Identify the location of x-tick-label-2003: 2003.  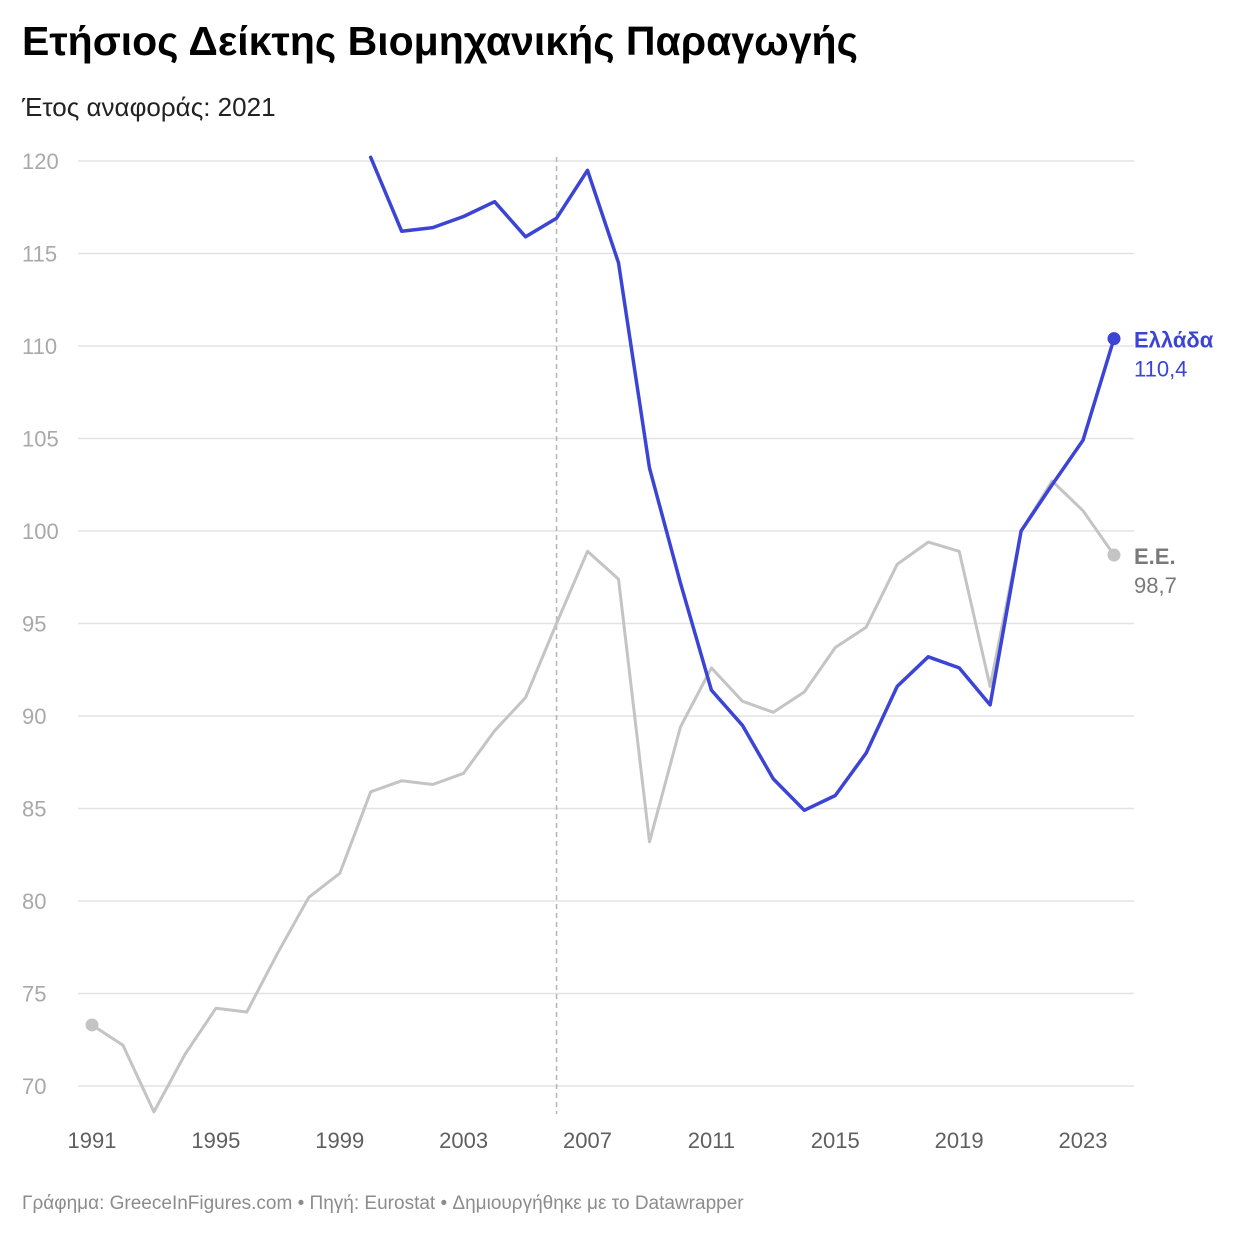
(463, 1140).